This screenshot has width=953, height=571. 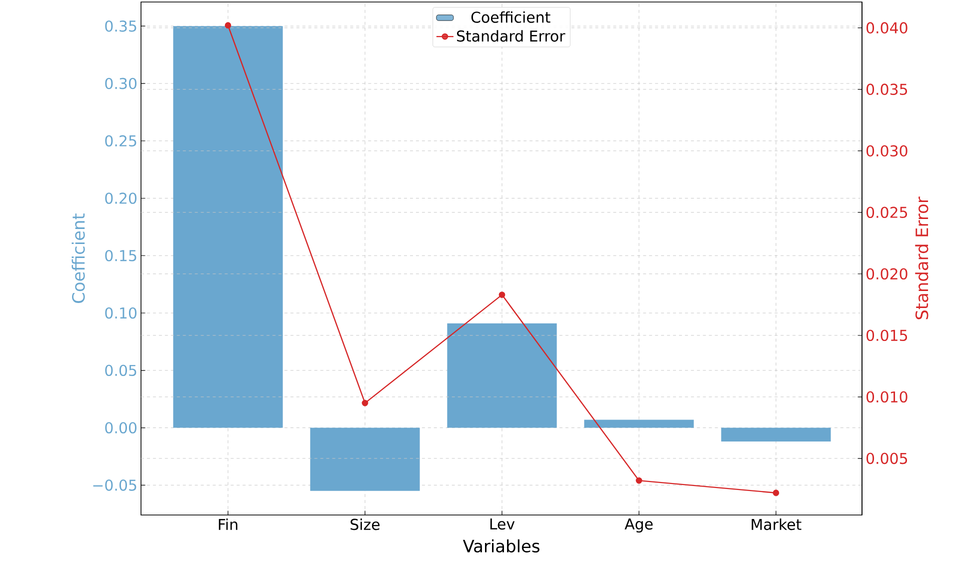 I want to click on legend-label: Coefficient, so click(x=510, y=17).